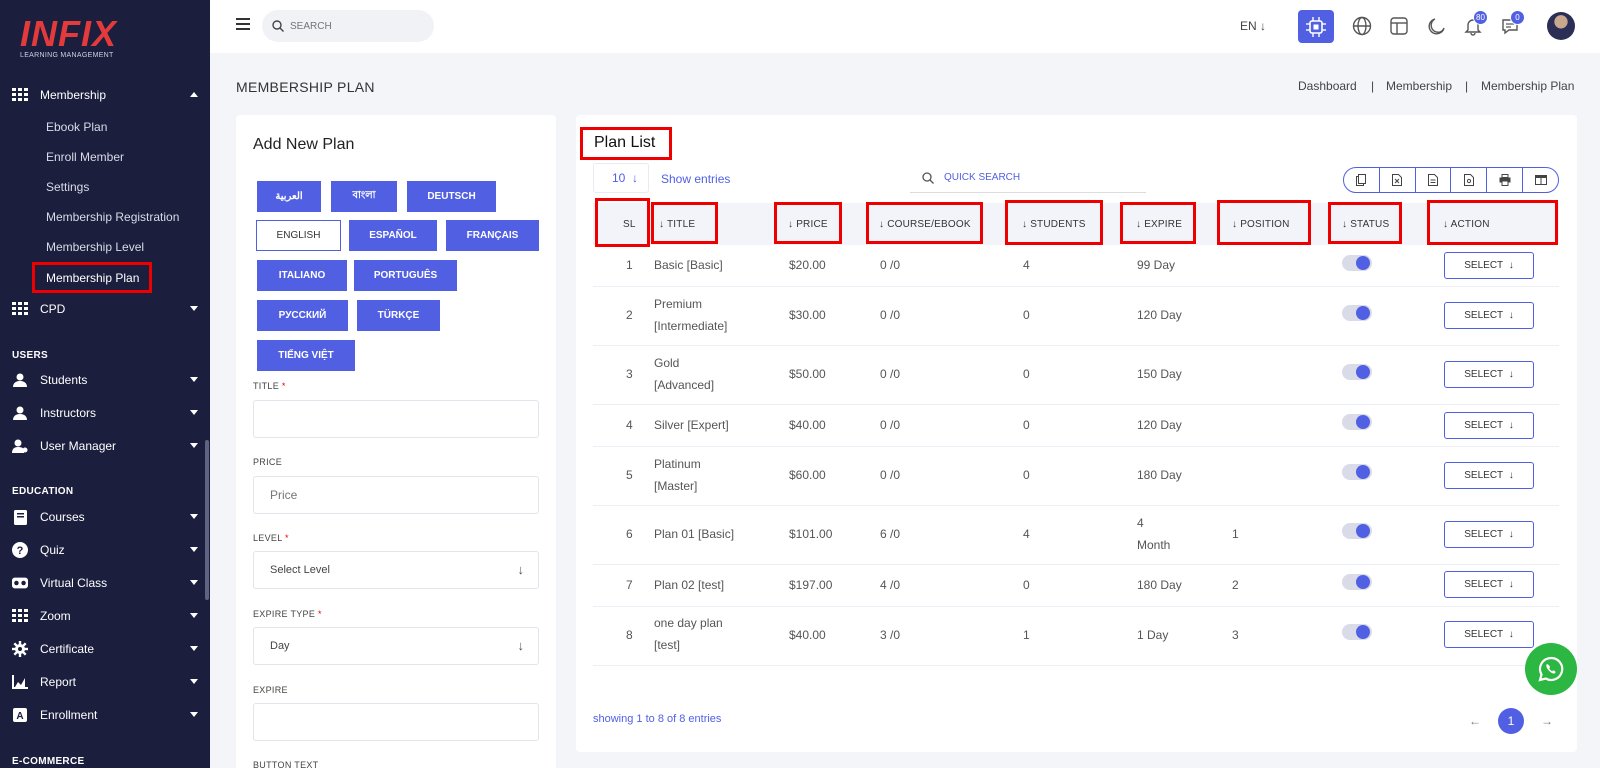  Describe the element at coordinates (1561, 26) in the screenshot. I see `avatar` at that location.